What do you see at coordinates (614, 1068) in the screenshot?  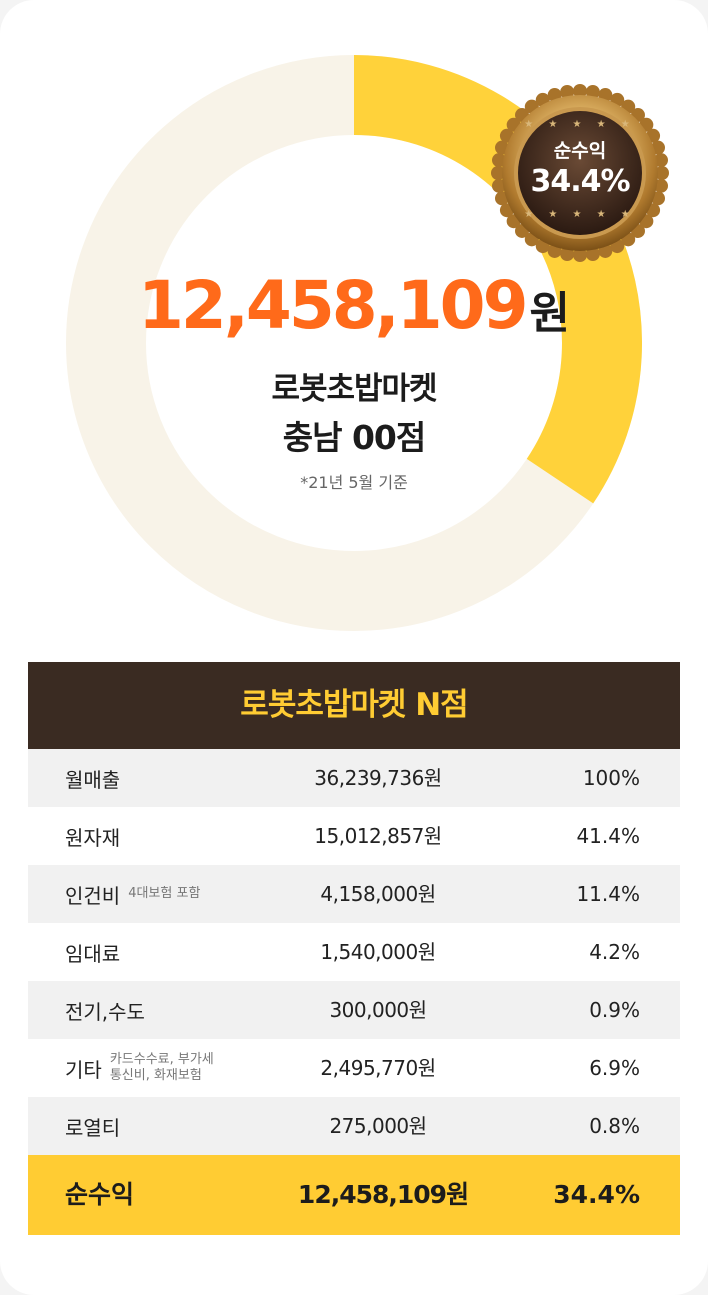 I see `row-percent: 6.9%` at bounding box center [614, 1068].